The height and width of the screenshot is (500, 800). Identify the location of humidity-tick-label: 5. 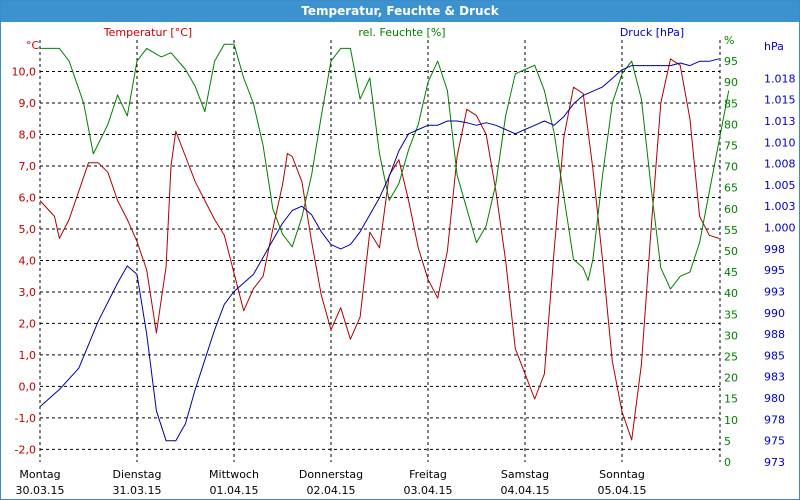
(727, 441).